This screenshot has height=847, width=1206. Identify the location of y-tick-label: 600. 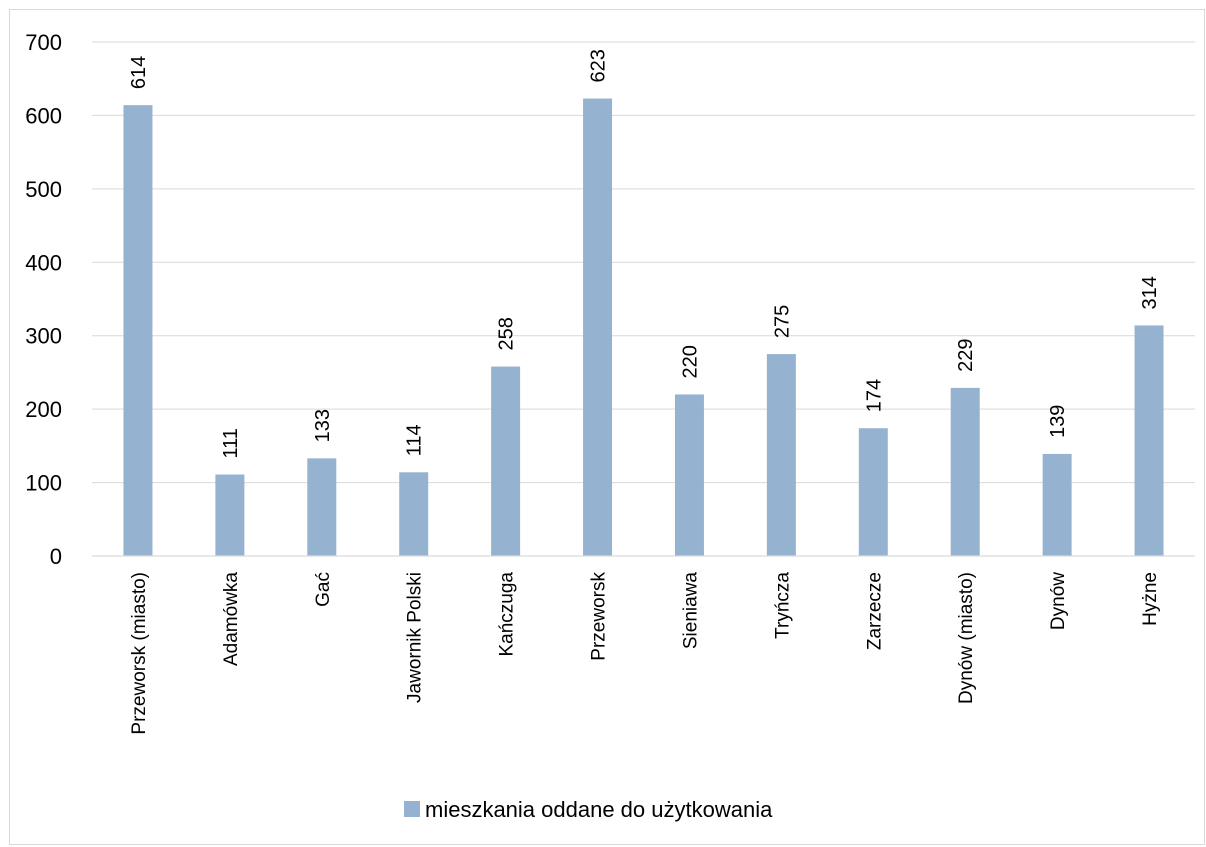
(43, 115).